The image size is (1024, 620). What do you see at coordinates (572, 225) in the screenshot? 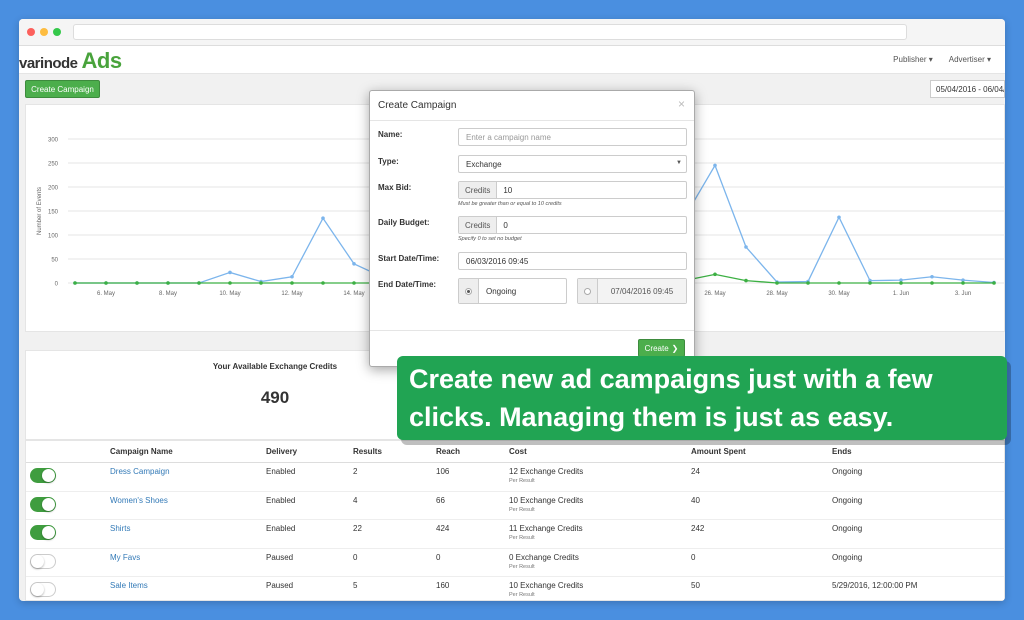
I see `daily-budget-input: Credits 0` at bounding box center [572, 225].